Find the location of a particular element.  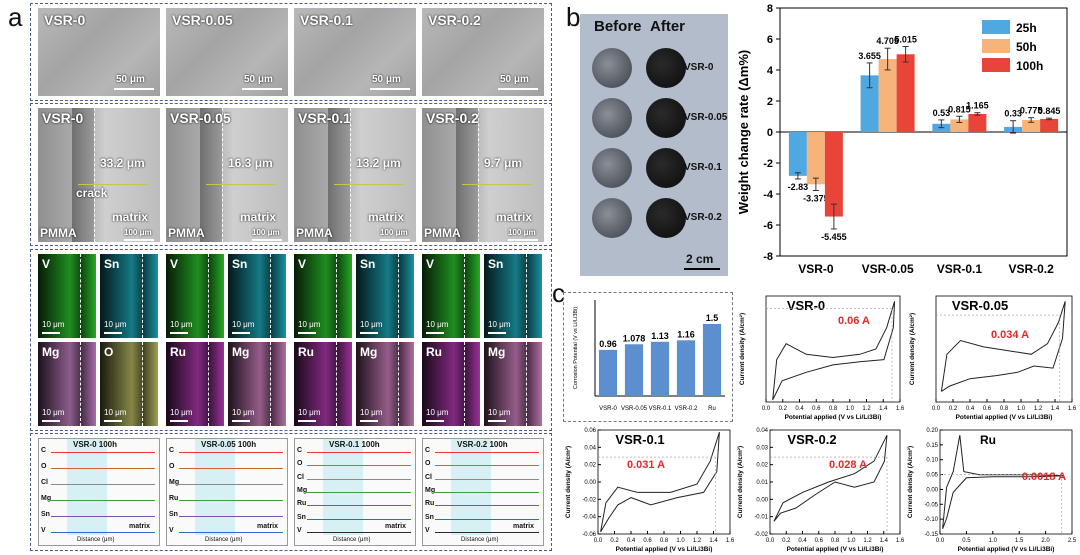

x-axis-label: Potential applied (V vs Li/Li3Bi) is located at coordinates (664, 549).